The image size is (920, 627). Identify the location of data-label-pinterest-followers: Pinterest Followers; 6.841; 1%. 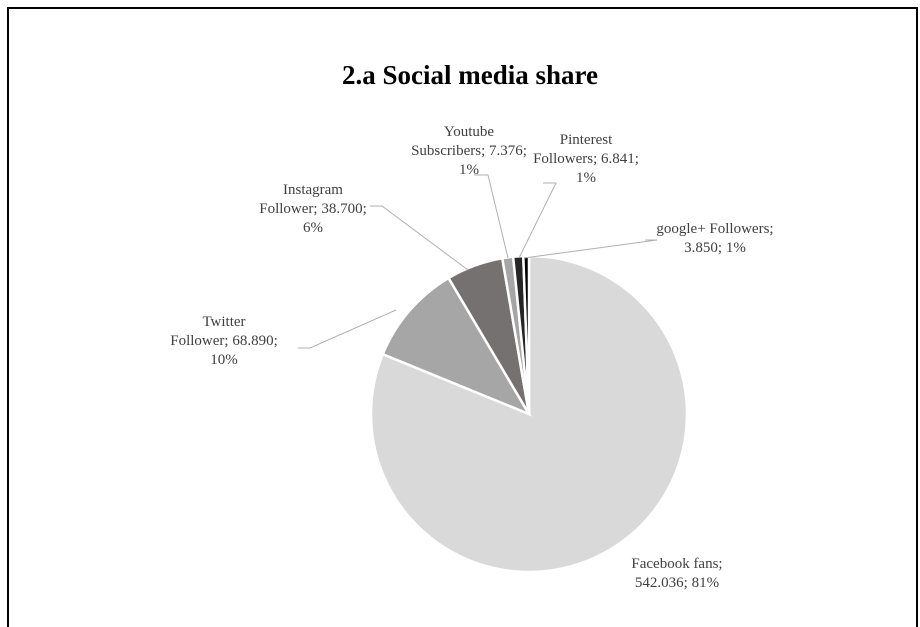
(586, 159).